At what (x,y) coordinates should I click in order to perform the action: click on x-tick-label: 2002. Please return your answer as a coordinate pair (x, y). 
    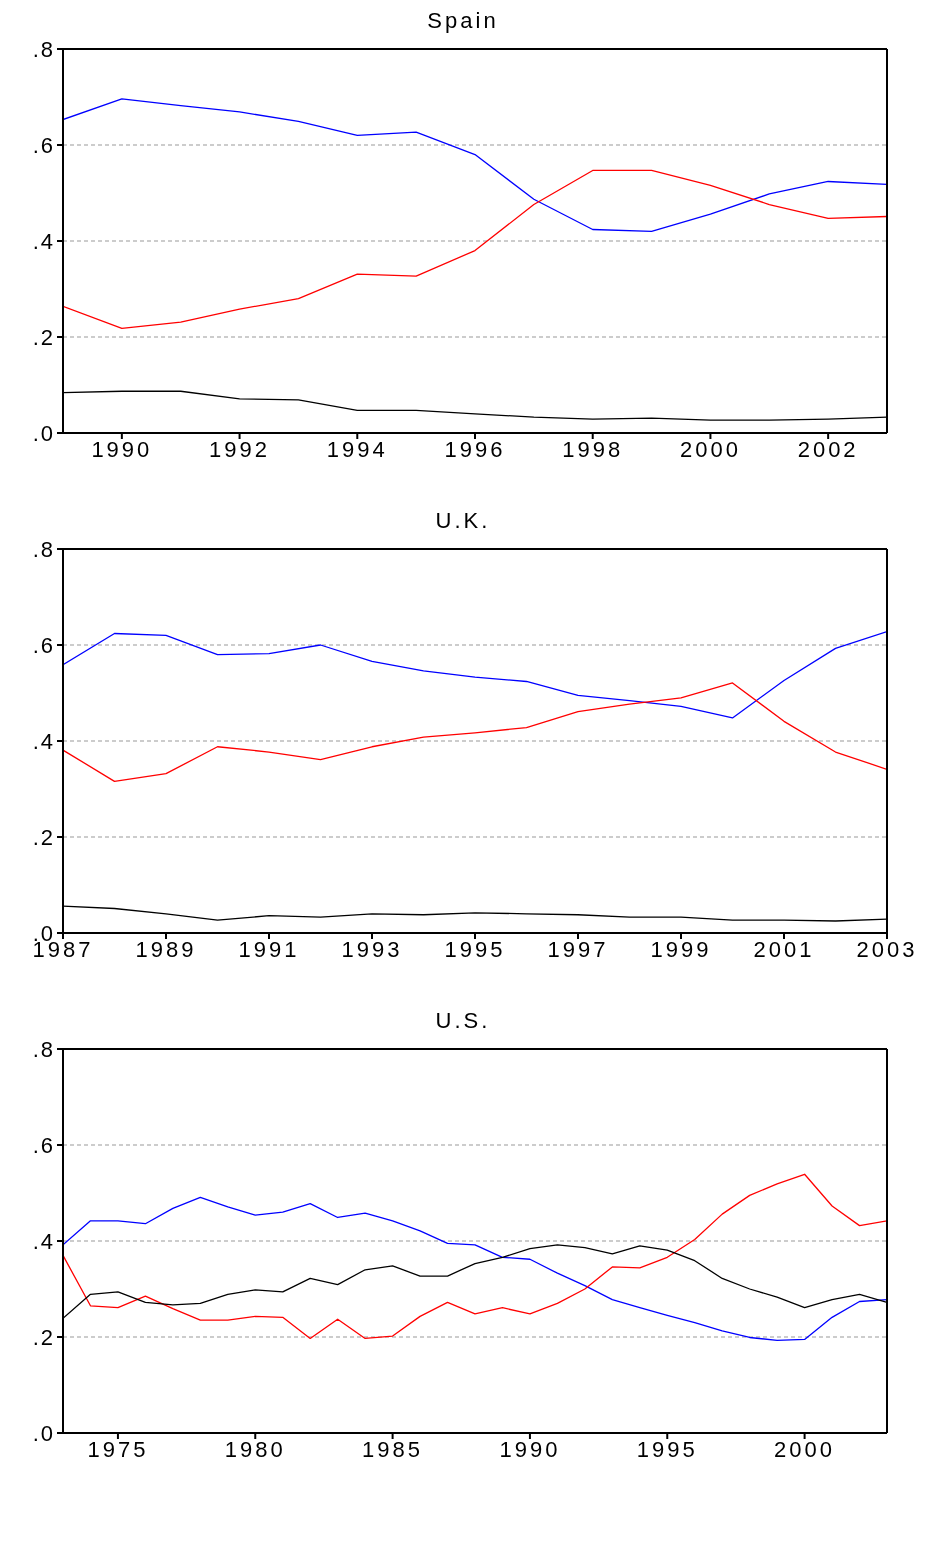
    Looking at the image, I should click on (828, 449).